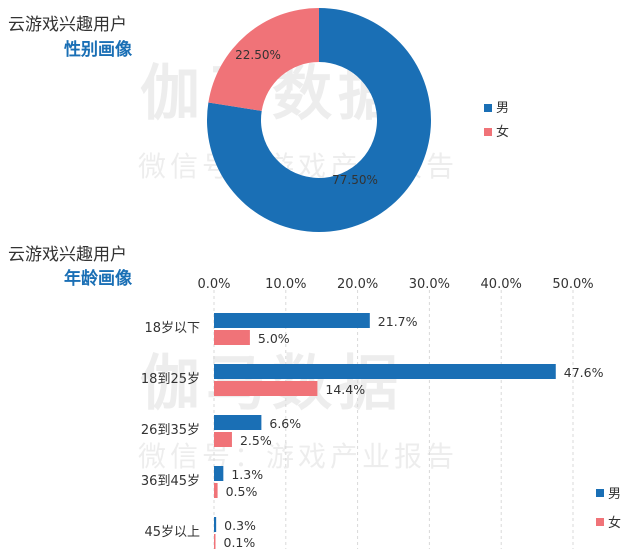  Describe the element at coordinates (572, 284) in the screenshot. I see `x-tick-label: 50.0%` at that location.